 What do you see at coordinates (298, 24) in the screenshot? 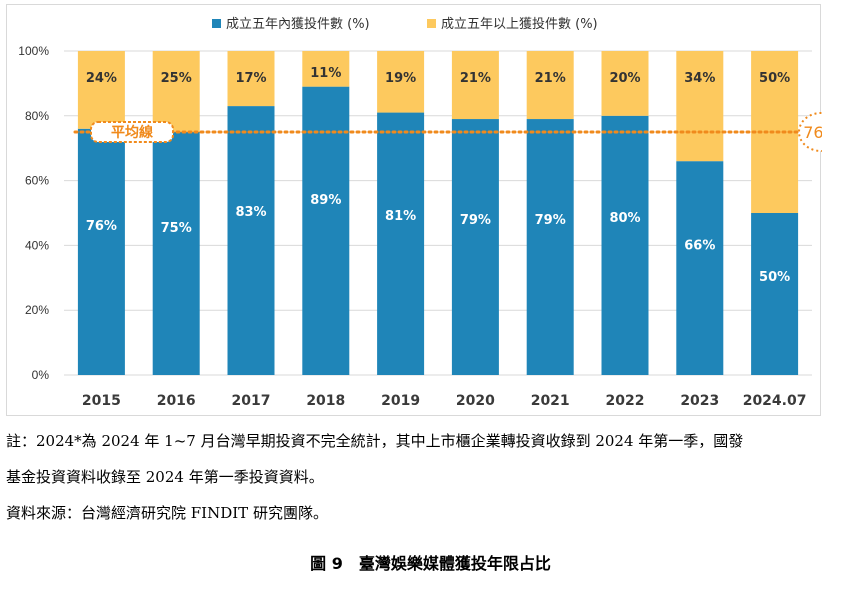
I see `legend-label-0: 成立五年內獲投件數 (%)` at bounding box center [298, 24].